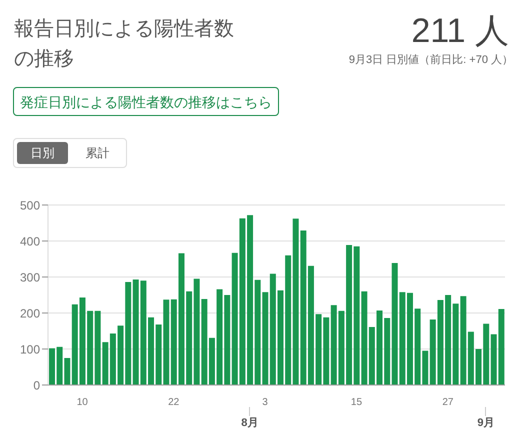  I want to click on y-tick-label: 0, so click(36, 385).